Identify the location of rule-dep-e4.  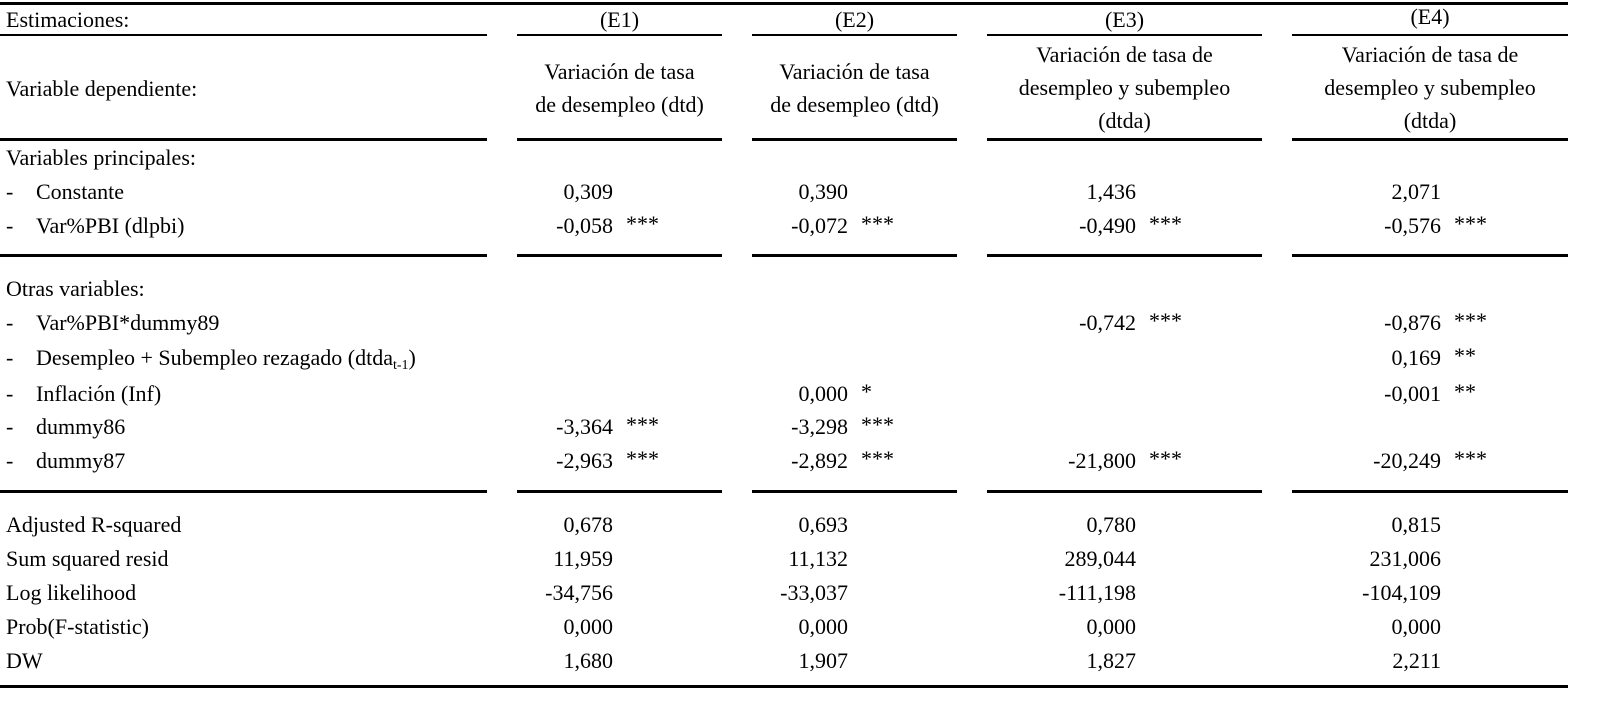
(1430, 139).